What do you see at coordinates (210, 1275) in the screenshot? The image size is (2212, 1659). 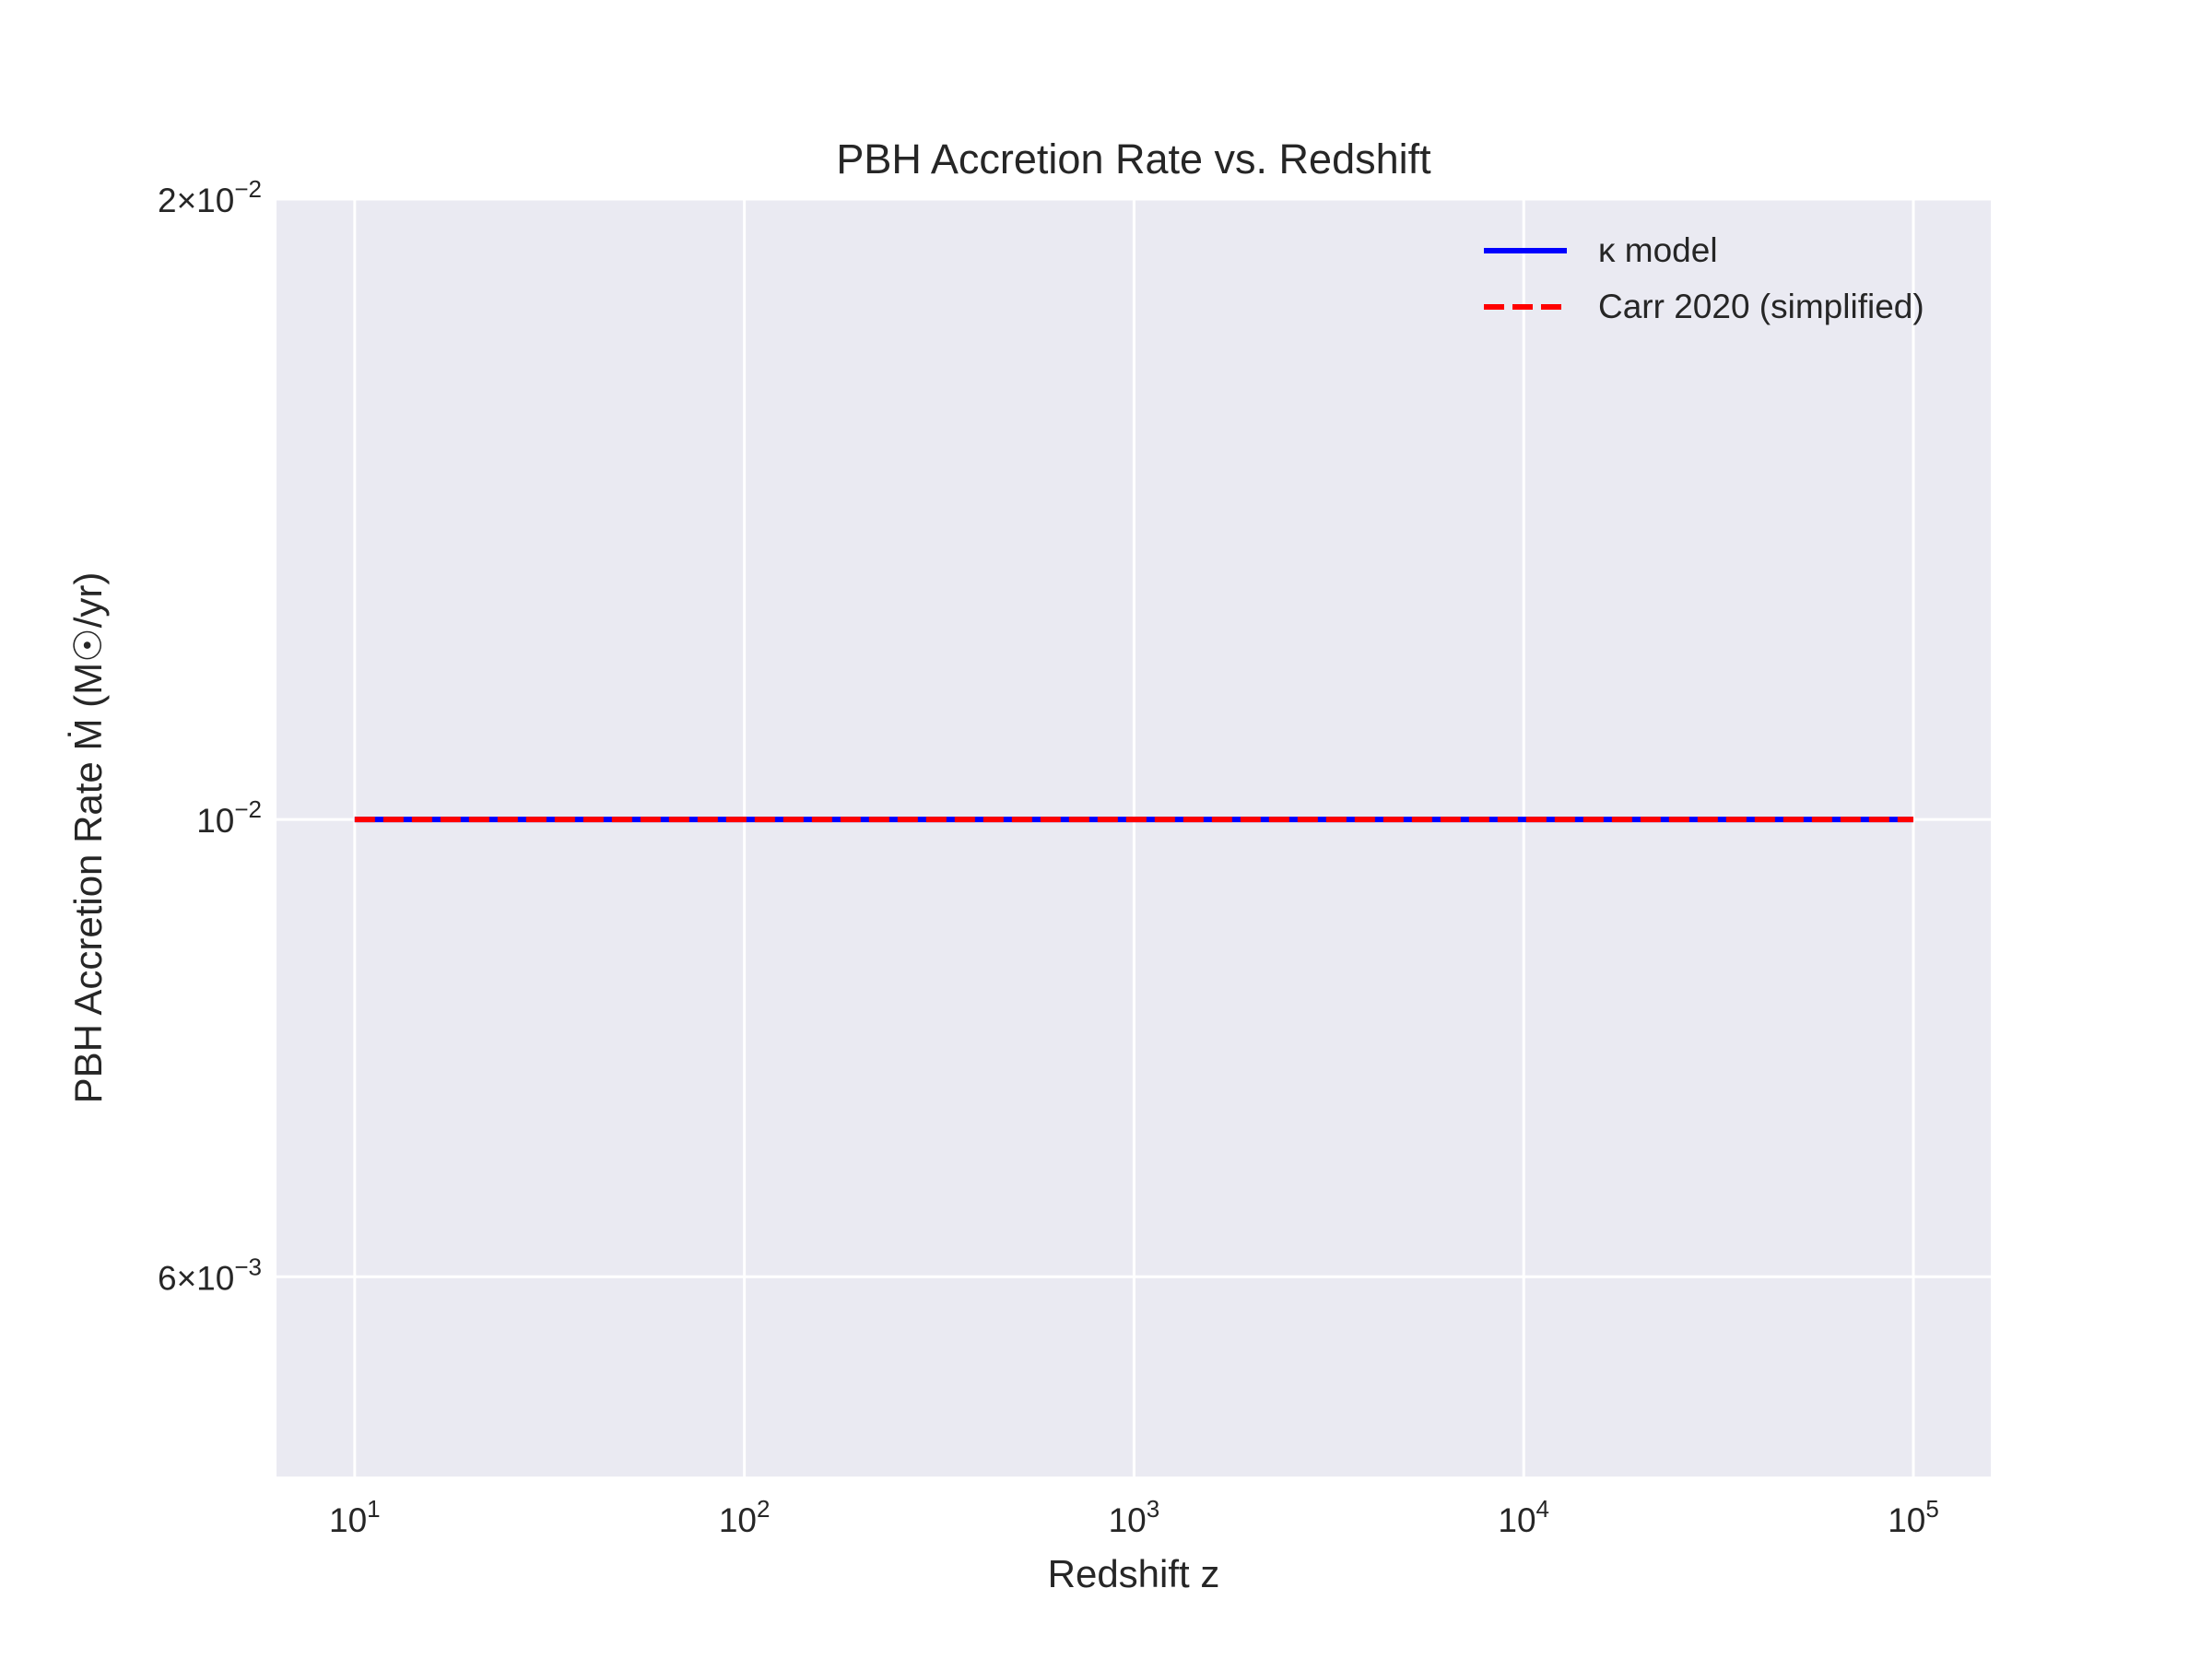 I see `y-tick-label: 6×10⁻³` at bounding box center [210, 1275].